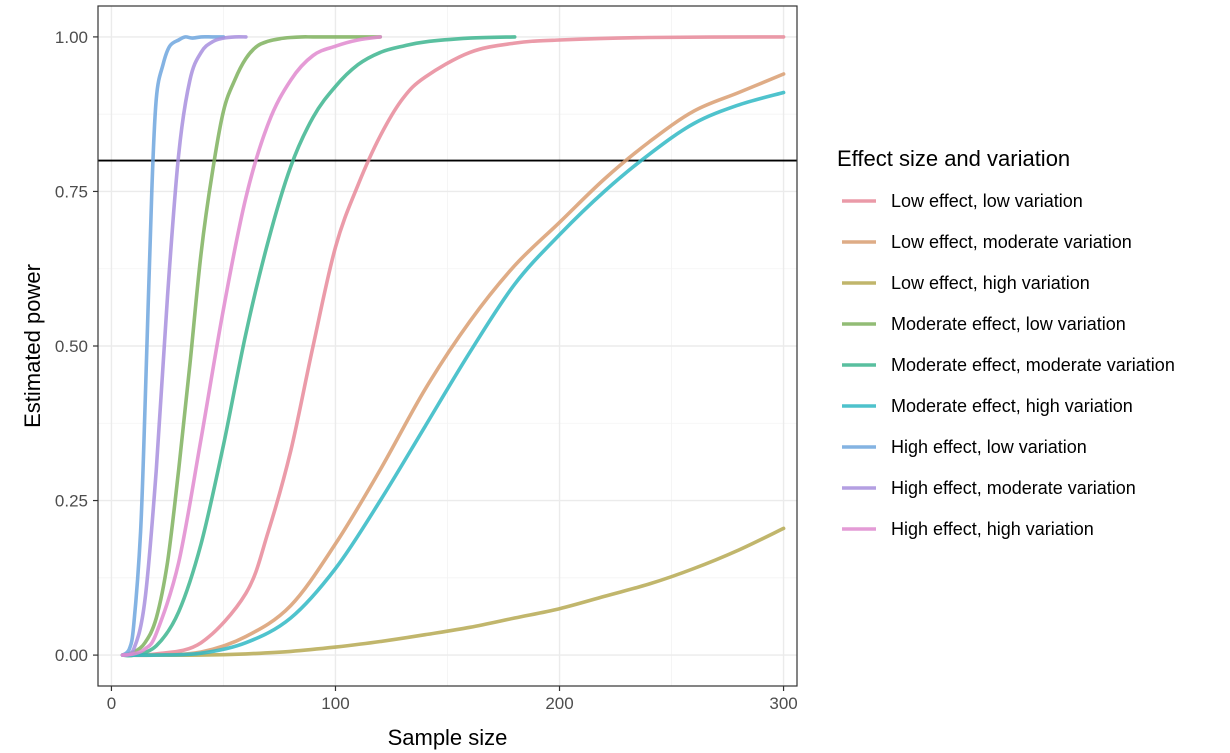 This screenshot has width=1230, height=753. I want to click on x-tick-label: 200, so click(559, 703).